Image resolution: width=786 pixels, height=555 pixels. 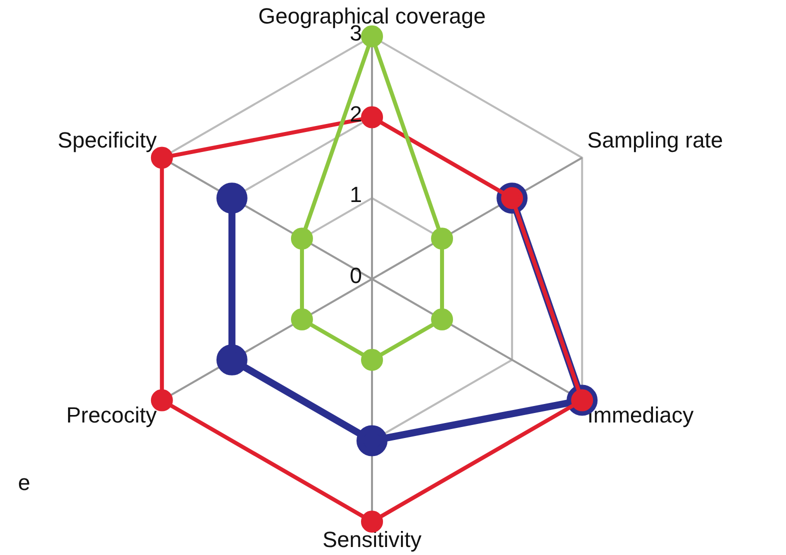 What do you see at coordinates (24, 482) in the screenshot?
I see `text: e` at bounding box center [24, 482].